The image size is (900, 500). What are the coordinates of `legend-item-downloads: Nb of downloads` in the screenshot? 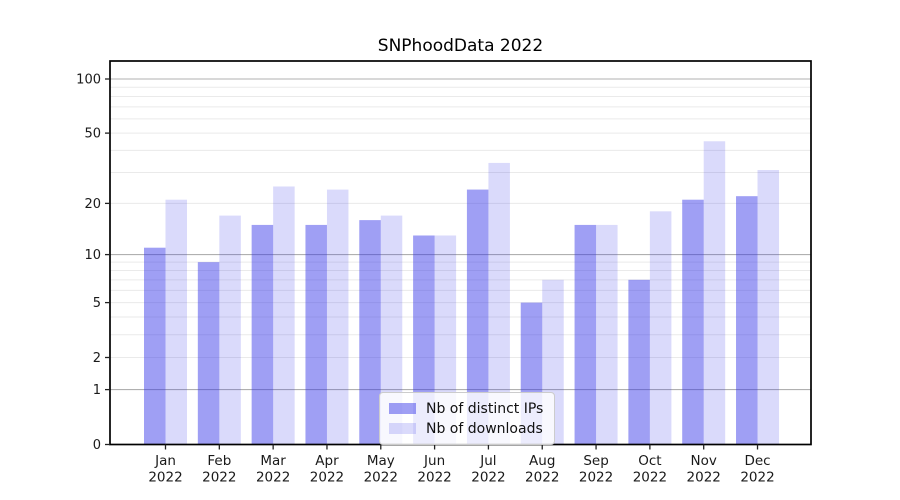 It's located at (466, 428).